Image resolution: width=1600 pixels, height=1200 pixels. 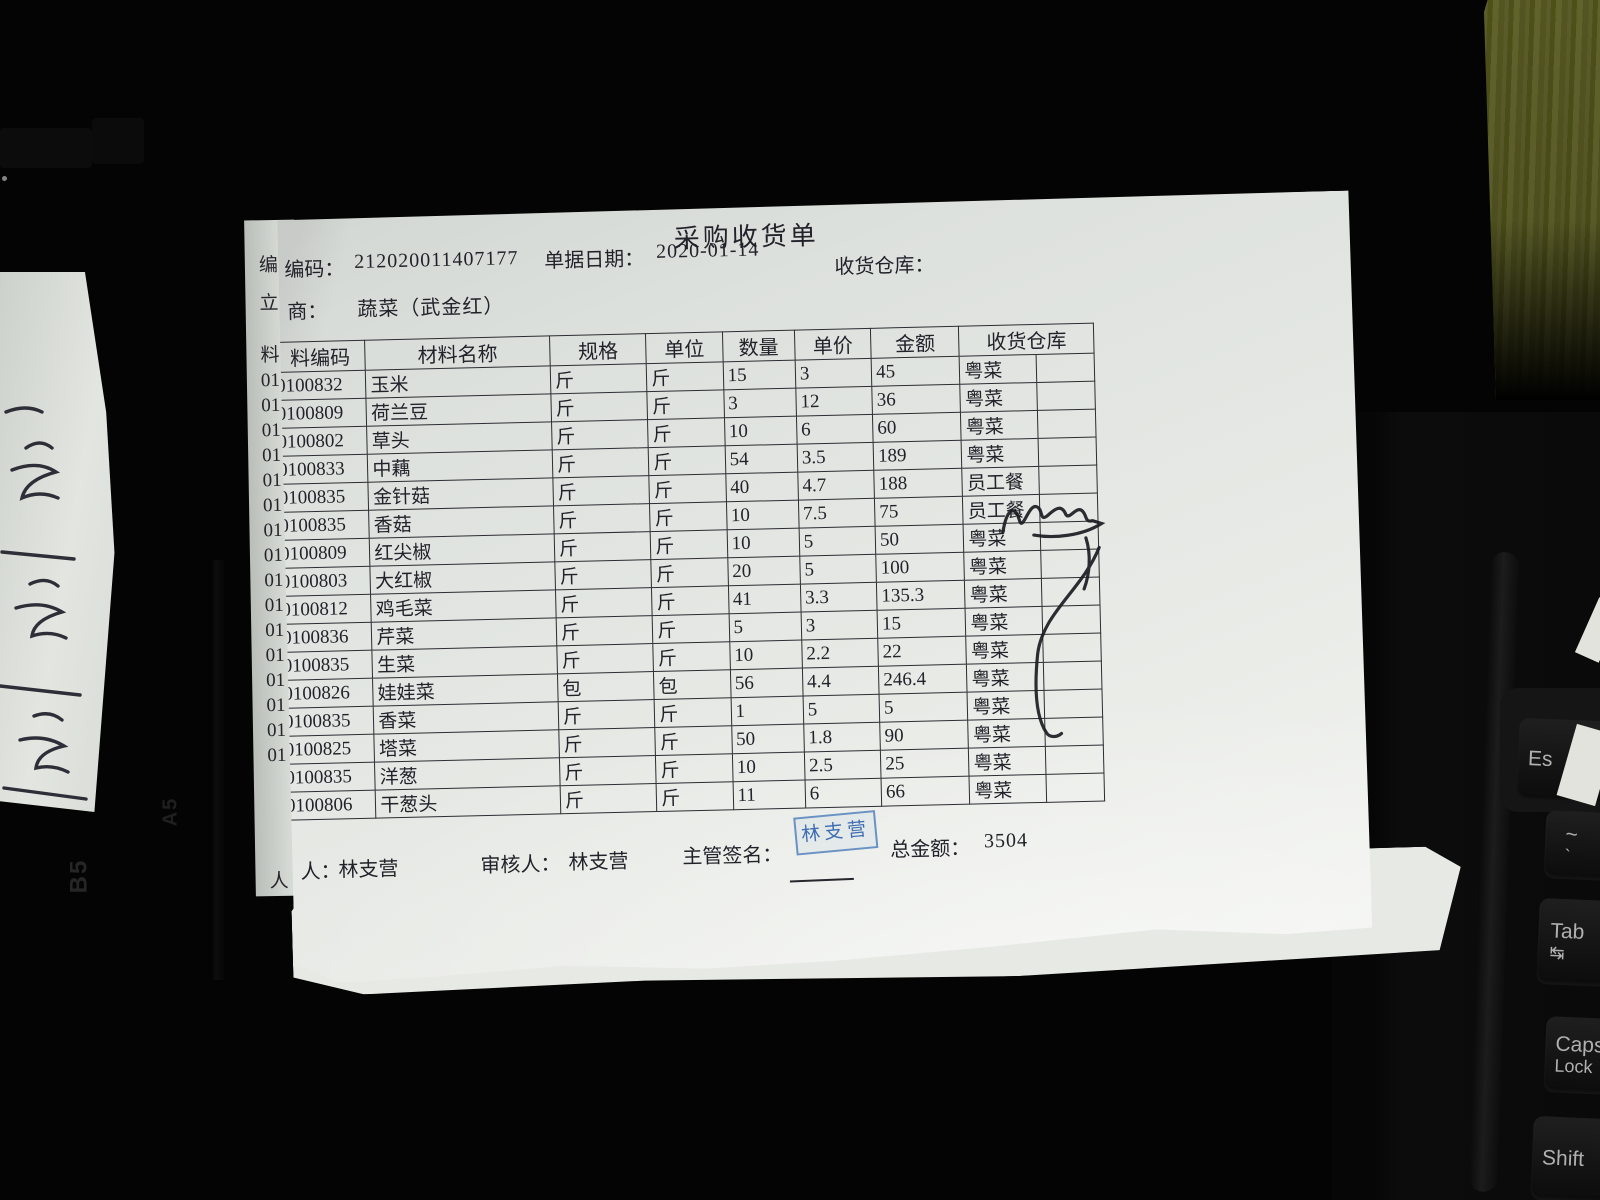 What do you see at coordinates (326, 609) in the screenshot?
I see `cell-material-code: 0100812` at bounding box center [326, 609].